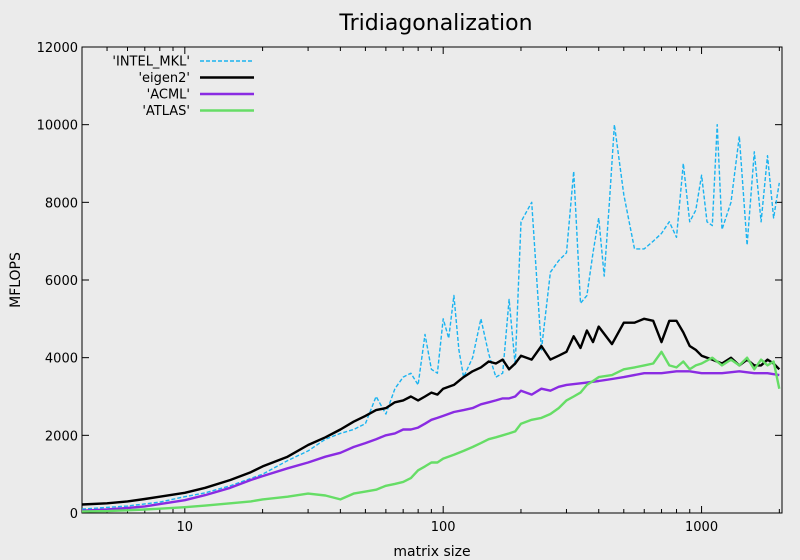  What do you see at coordinates (57, 126) in the screenshot?
I see `y-tick-label: 10000` at bounding box center [57, 126].